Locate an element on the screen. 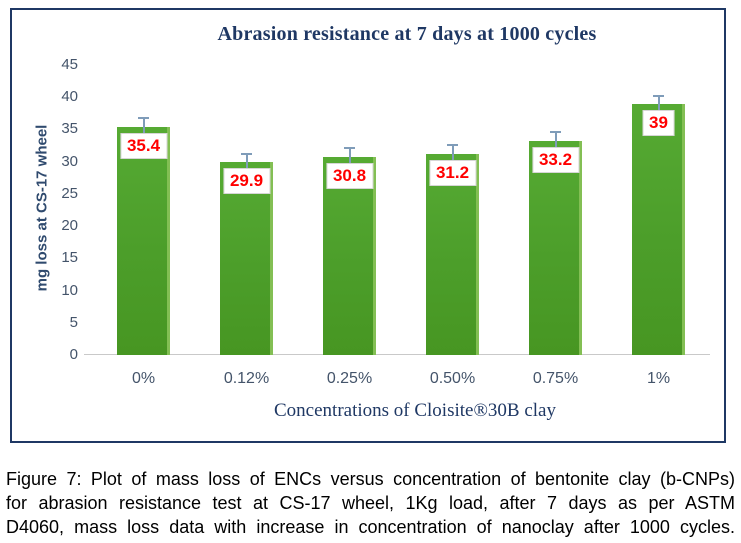 The height and width of the screenshot is (543, 741). y-axis-tick-label: 25 is located at coordinates (69, 193).